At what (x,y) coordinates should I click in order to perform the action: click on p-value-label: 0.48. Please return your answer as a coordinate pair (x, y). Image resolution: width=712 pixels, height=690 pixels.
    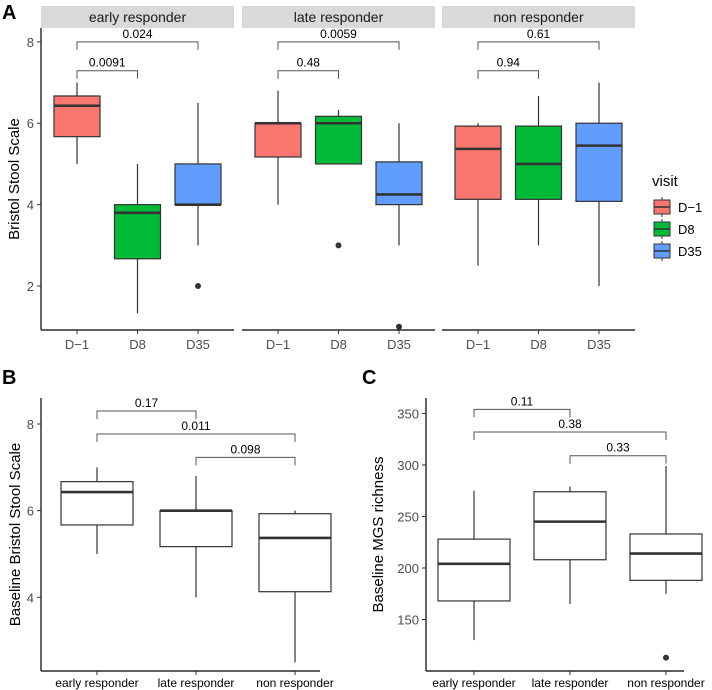
    Looking at the image, I should click on (309, 63).